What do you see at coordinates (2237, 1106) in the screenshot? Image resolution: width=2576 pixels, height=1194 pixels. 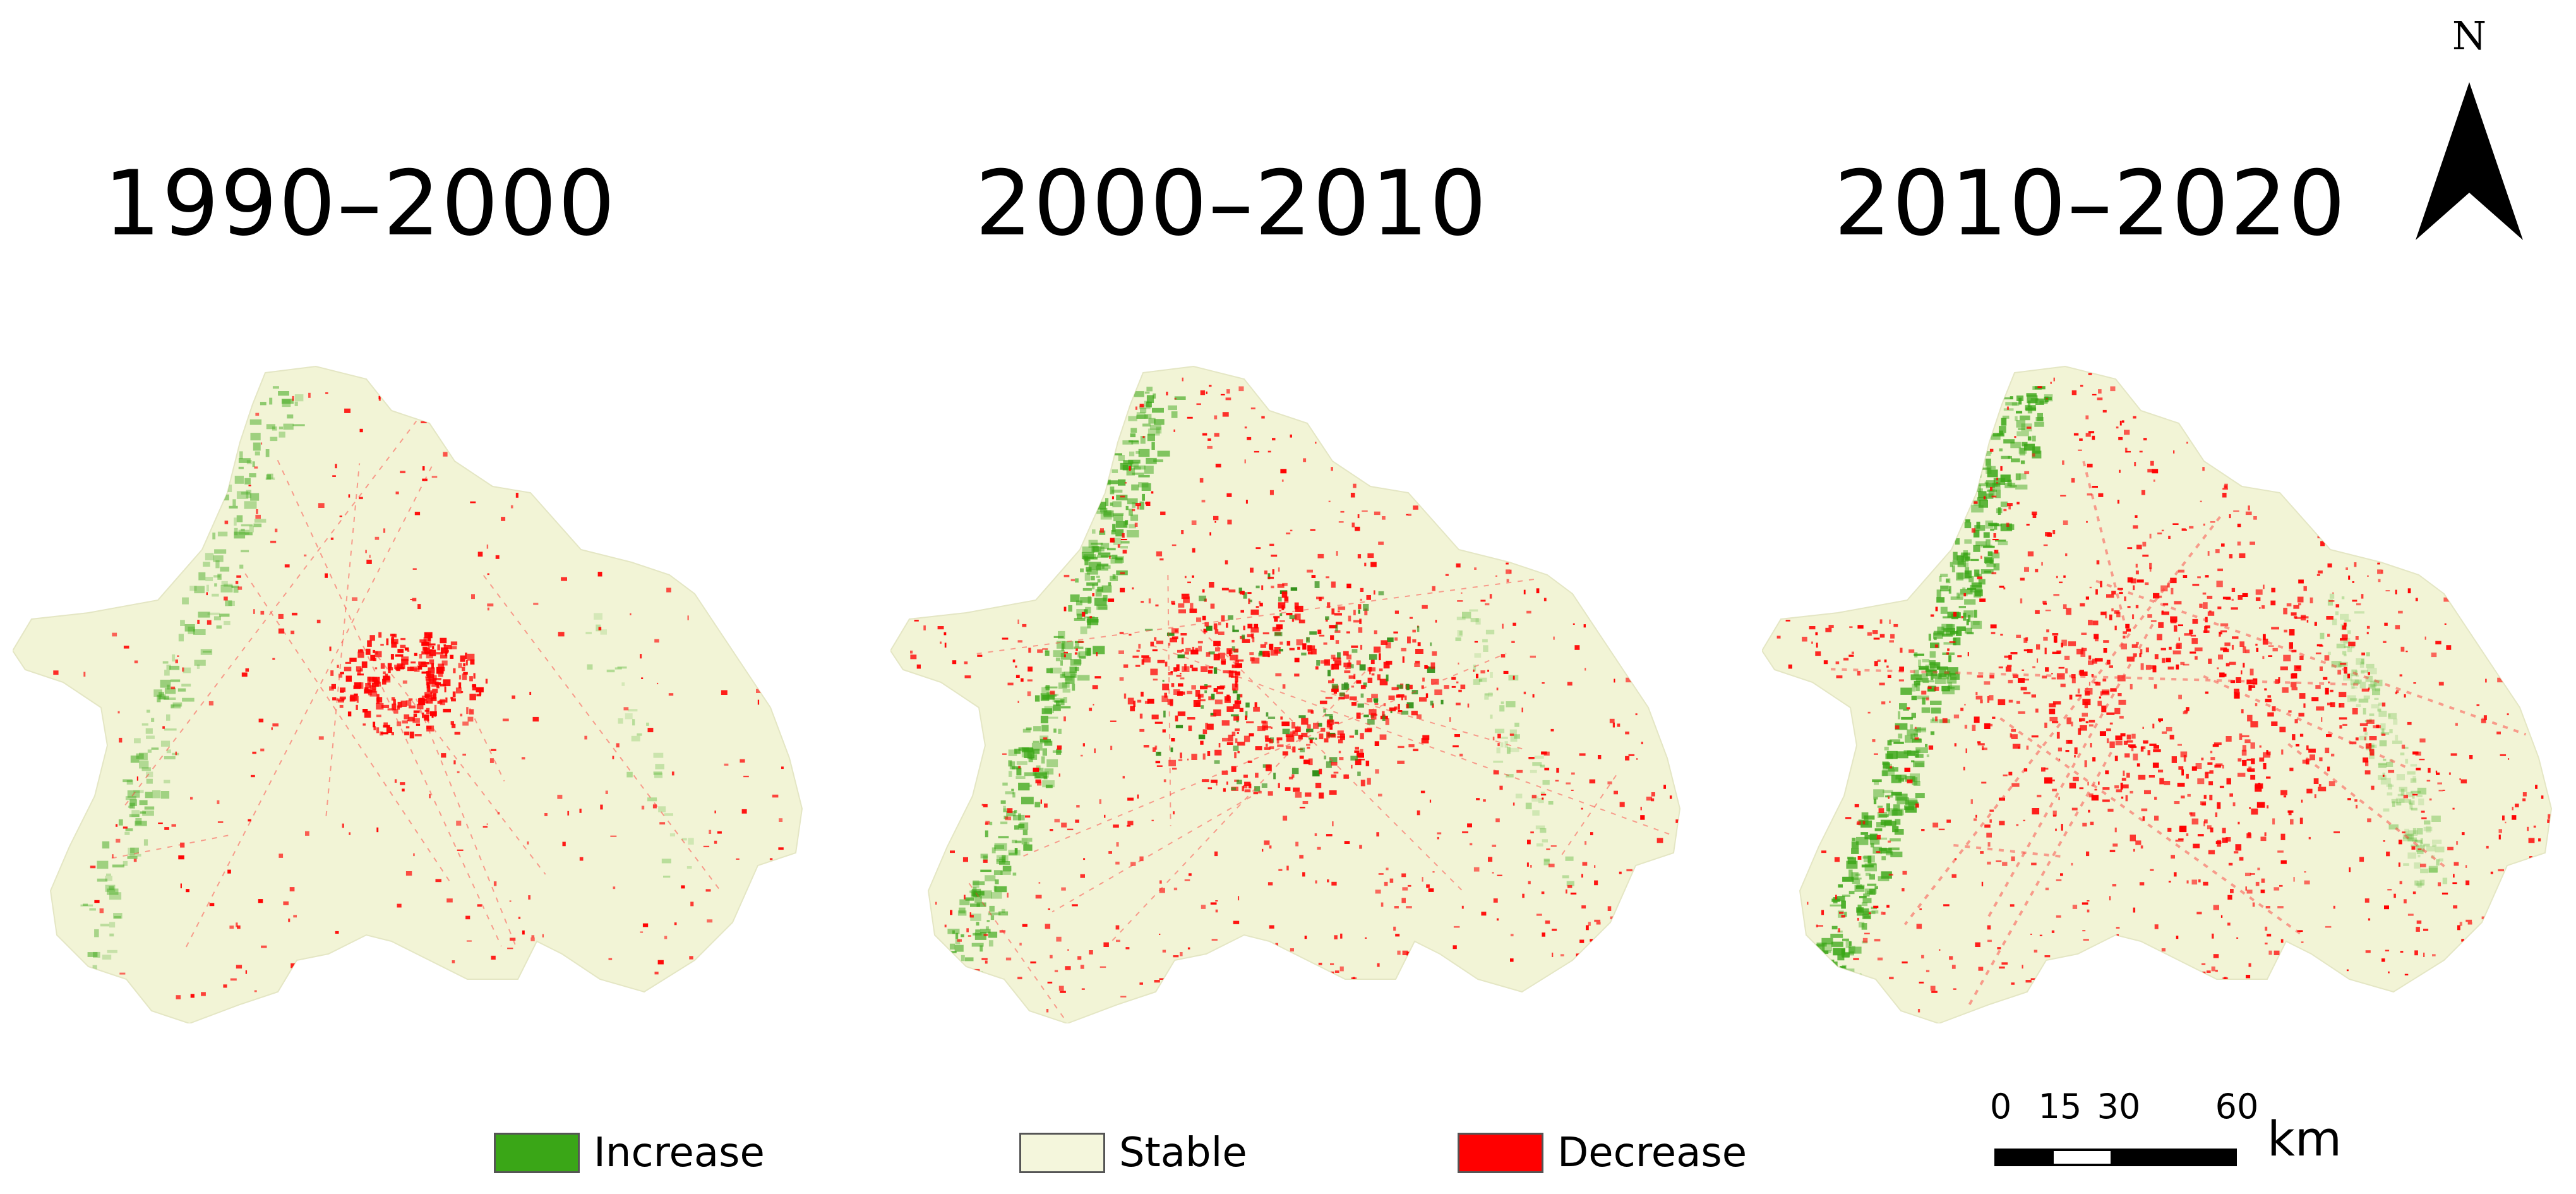 I see `scale-tick-60: 60` at bounding box center [2237, 1106].